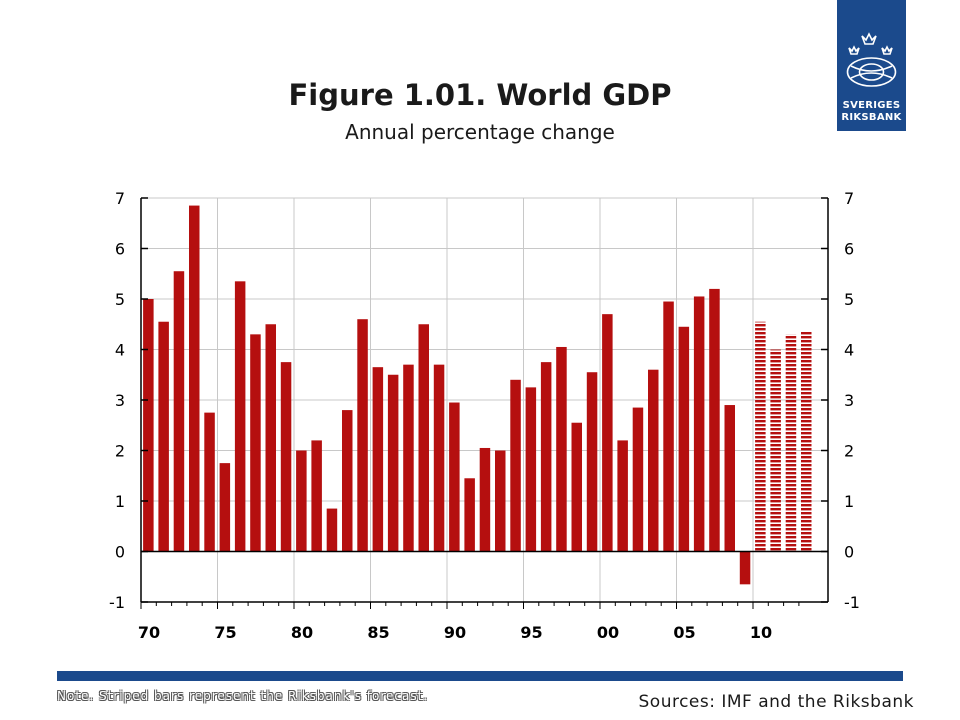 Image resolution: width=960 pixels, height=720 pixels. What do you see at coordinates (531, 632) in the screenshot?
I see `x-tick-label-95: 95` at bounding box center [531, 632].